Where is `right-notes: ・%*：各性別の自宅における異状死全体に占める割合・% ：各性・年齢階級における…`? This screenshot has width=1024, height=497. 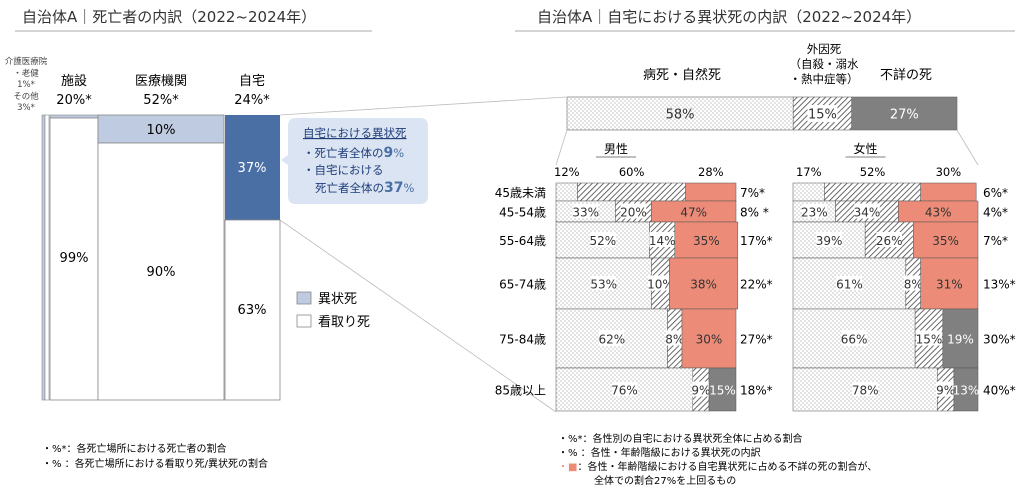
right-notes: ・%*：各性別の自宅における異状死全体に占める割合・% ：各性・年齢階級における… is located at coordinates (717, 459).